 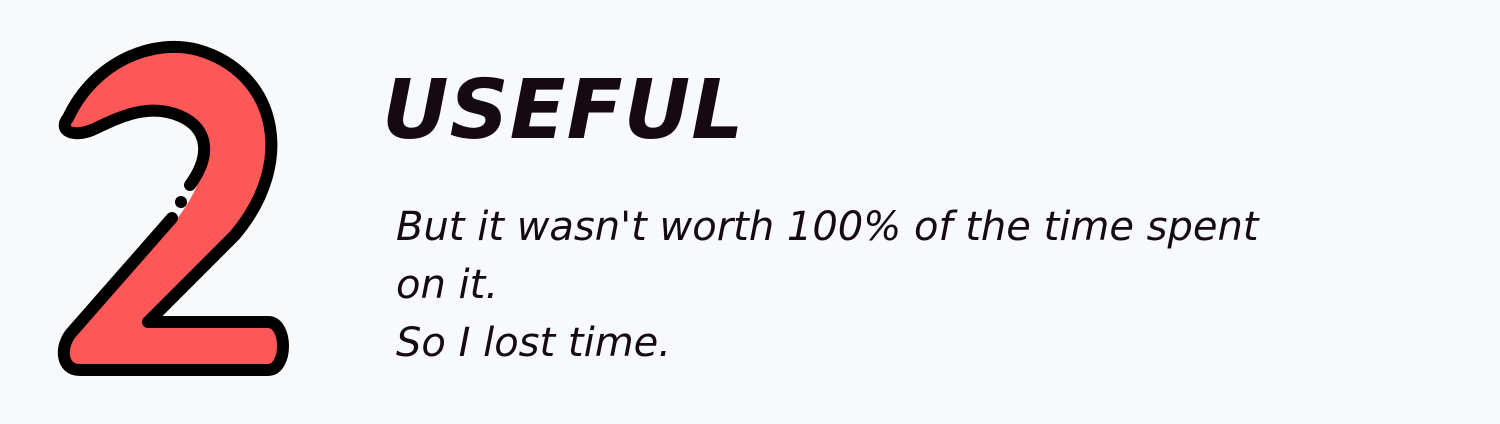 What do you see at coordinates (447, 285) in the screenshot?
I see `description-line-2: on it.` at bounding box center [447, 285].